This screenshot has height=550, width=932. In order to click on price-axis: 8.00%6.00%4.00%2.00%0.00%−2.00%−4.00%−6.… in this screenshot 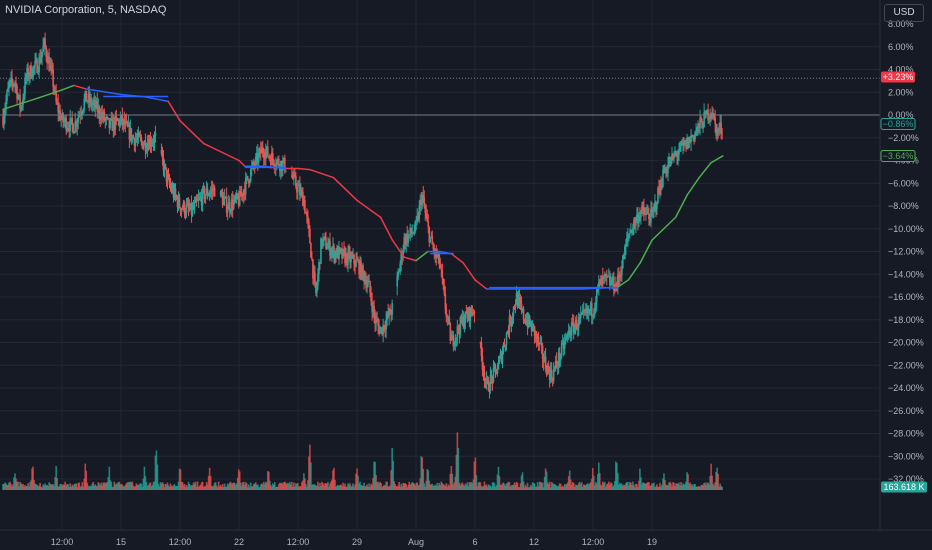, I will do `click(906, 251)`.